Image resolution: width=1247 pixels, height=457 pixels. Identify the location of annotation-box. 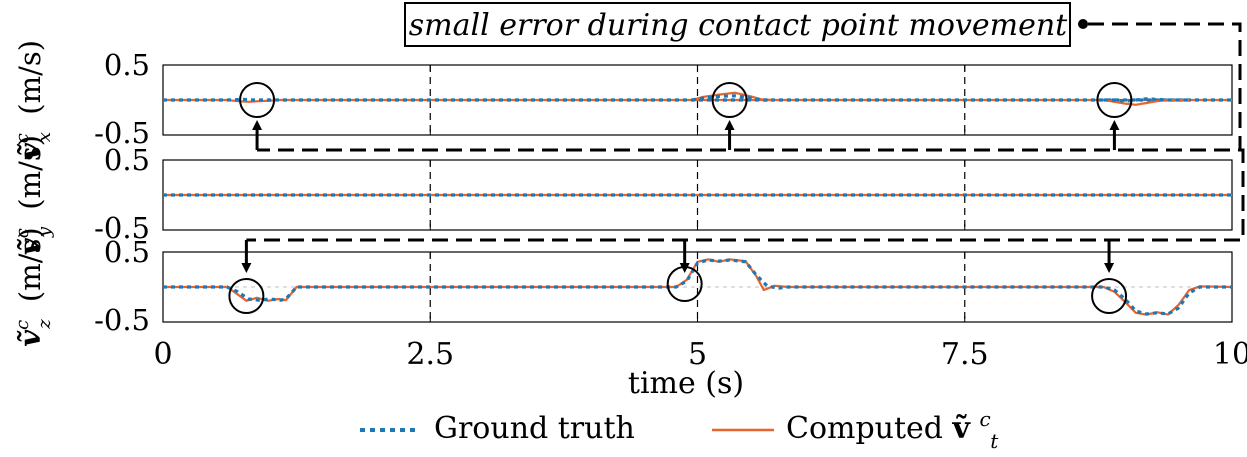
(737, 24).